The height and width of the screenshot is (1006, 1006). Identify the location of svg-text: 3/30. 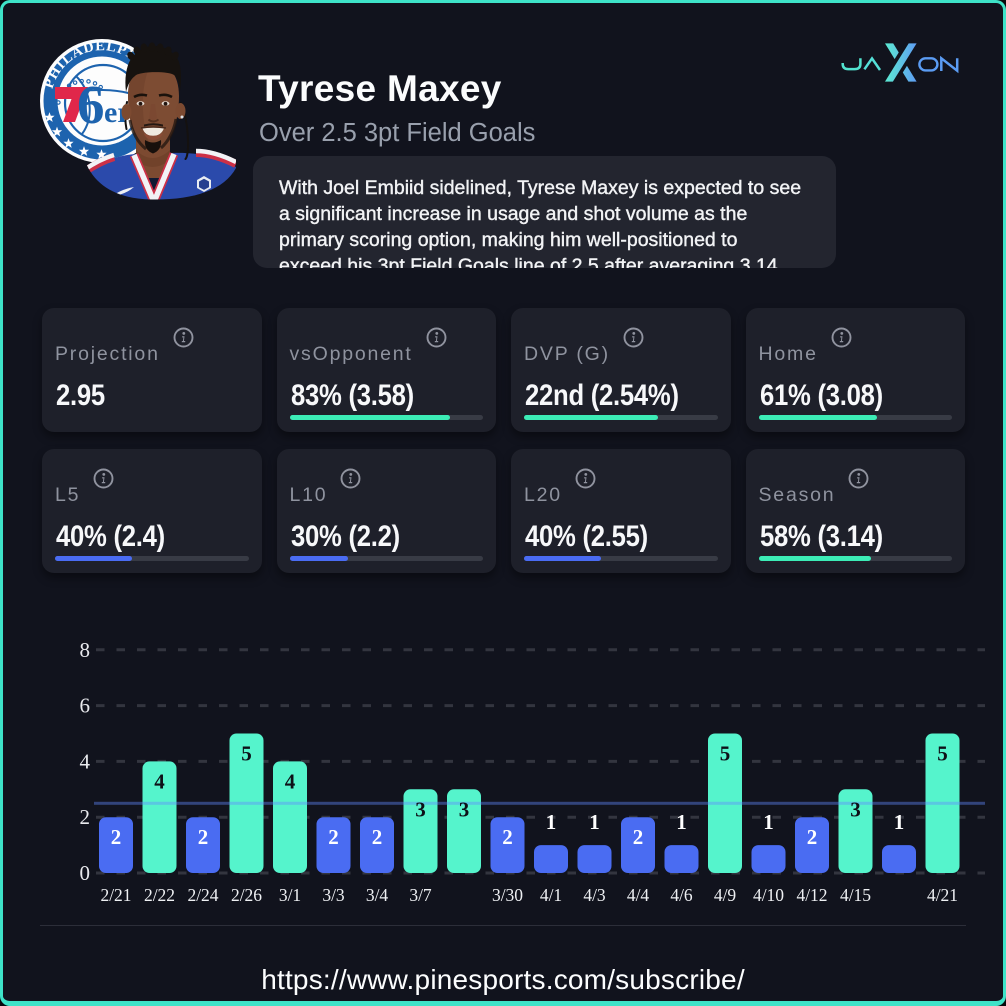
(507, 895).